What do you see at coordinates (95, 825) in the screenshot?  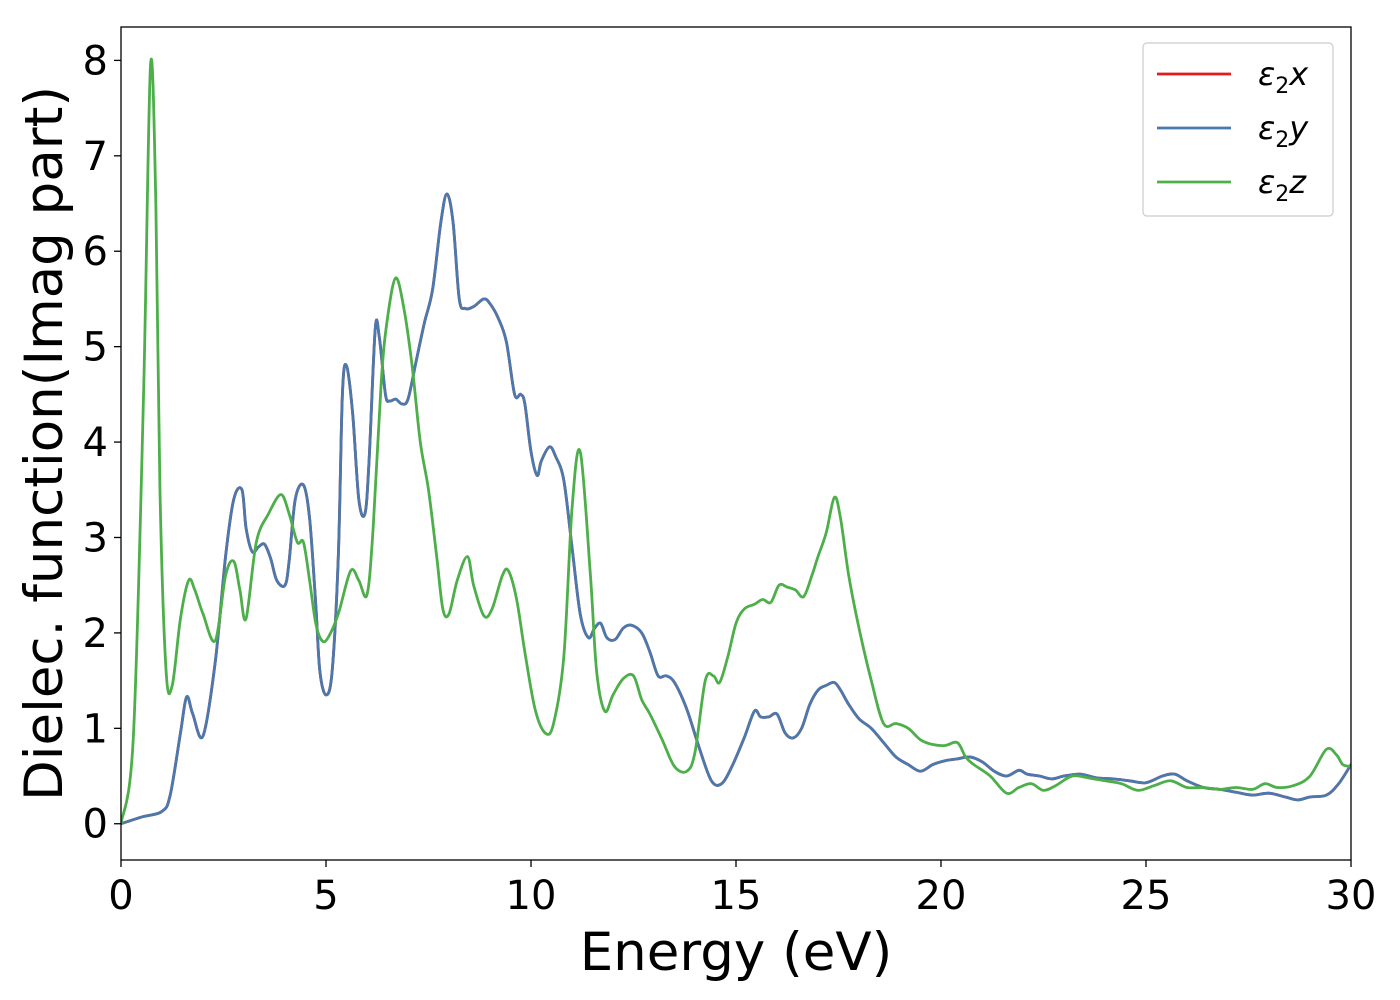 I see `y-tick-label: 0` at bounding box center [95, 825].